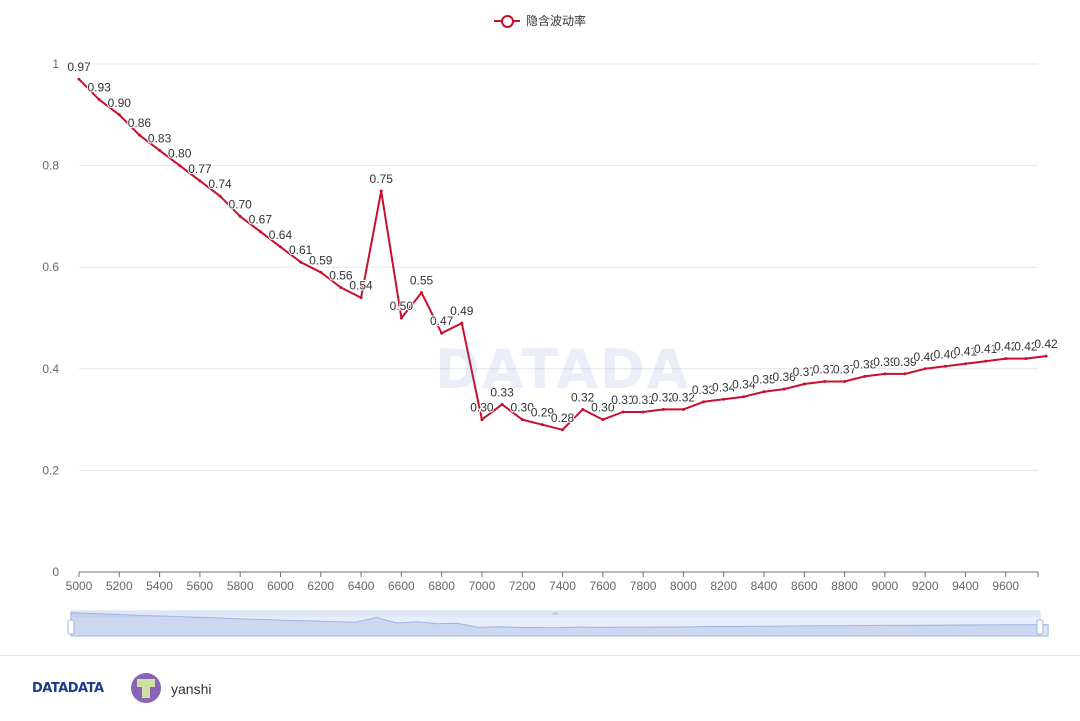  I want to click on x-tick-label: 8600, so click(804, 586).